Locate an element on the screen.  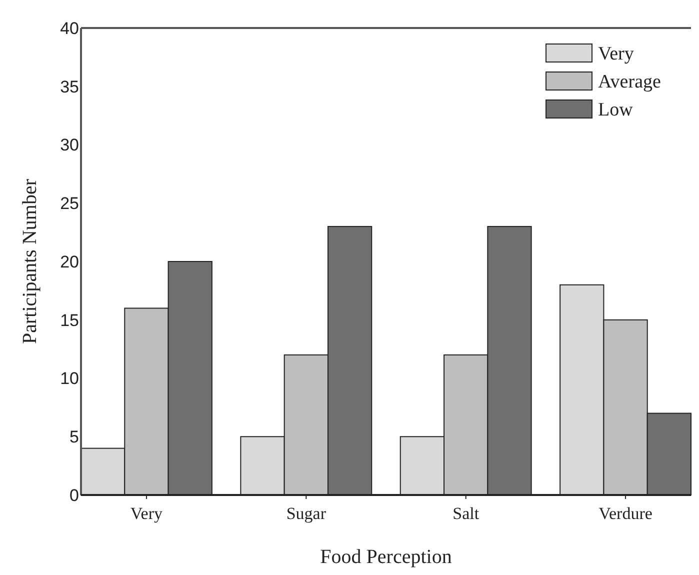
x-tick-label: Verdure is located at coordinates (625, 513).